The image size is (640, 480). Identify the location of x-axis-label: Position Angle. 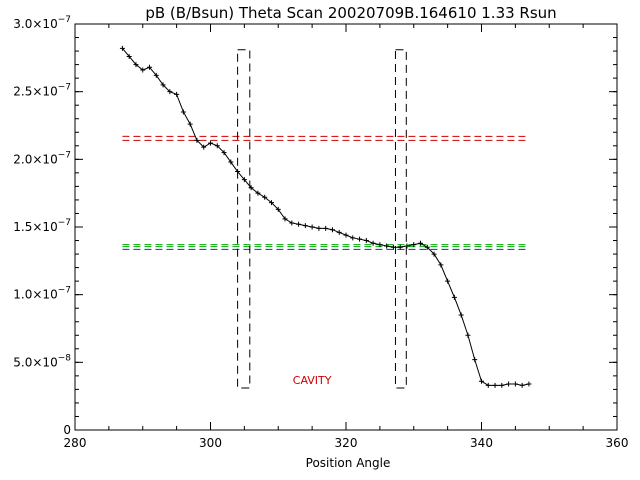
(348, 463).